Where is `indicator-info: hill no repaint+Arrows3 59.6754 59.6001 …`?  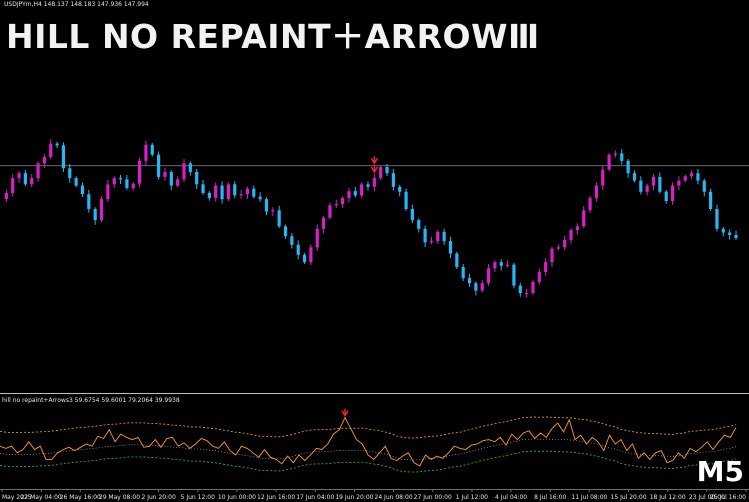
indicator-info: hill no repaint+Arrows3 59.6754 59.6001 … is located at coordinates (91, 400).